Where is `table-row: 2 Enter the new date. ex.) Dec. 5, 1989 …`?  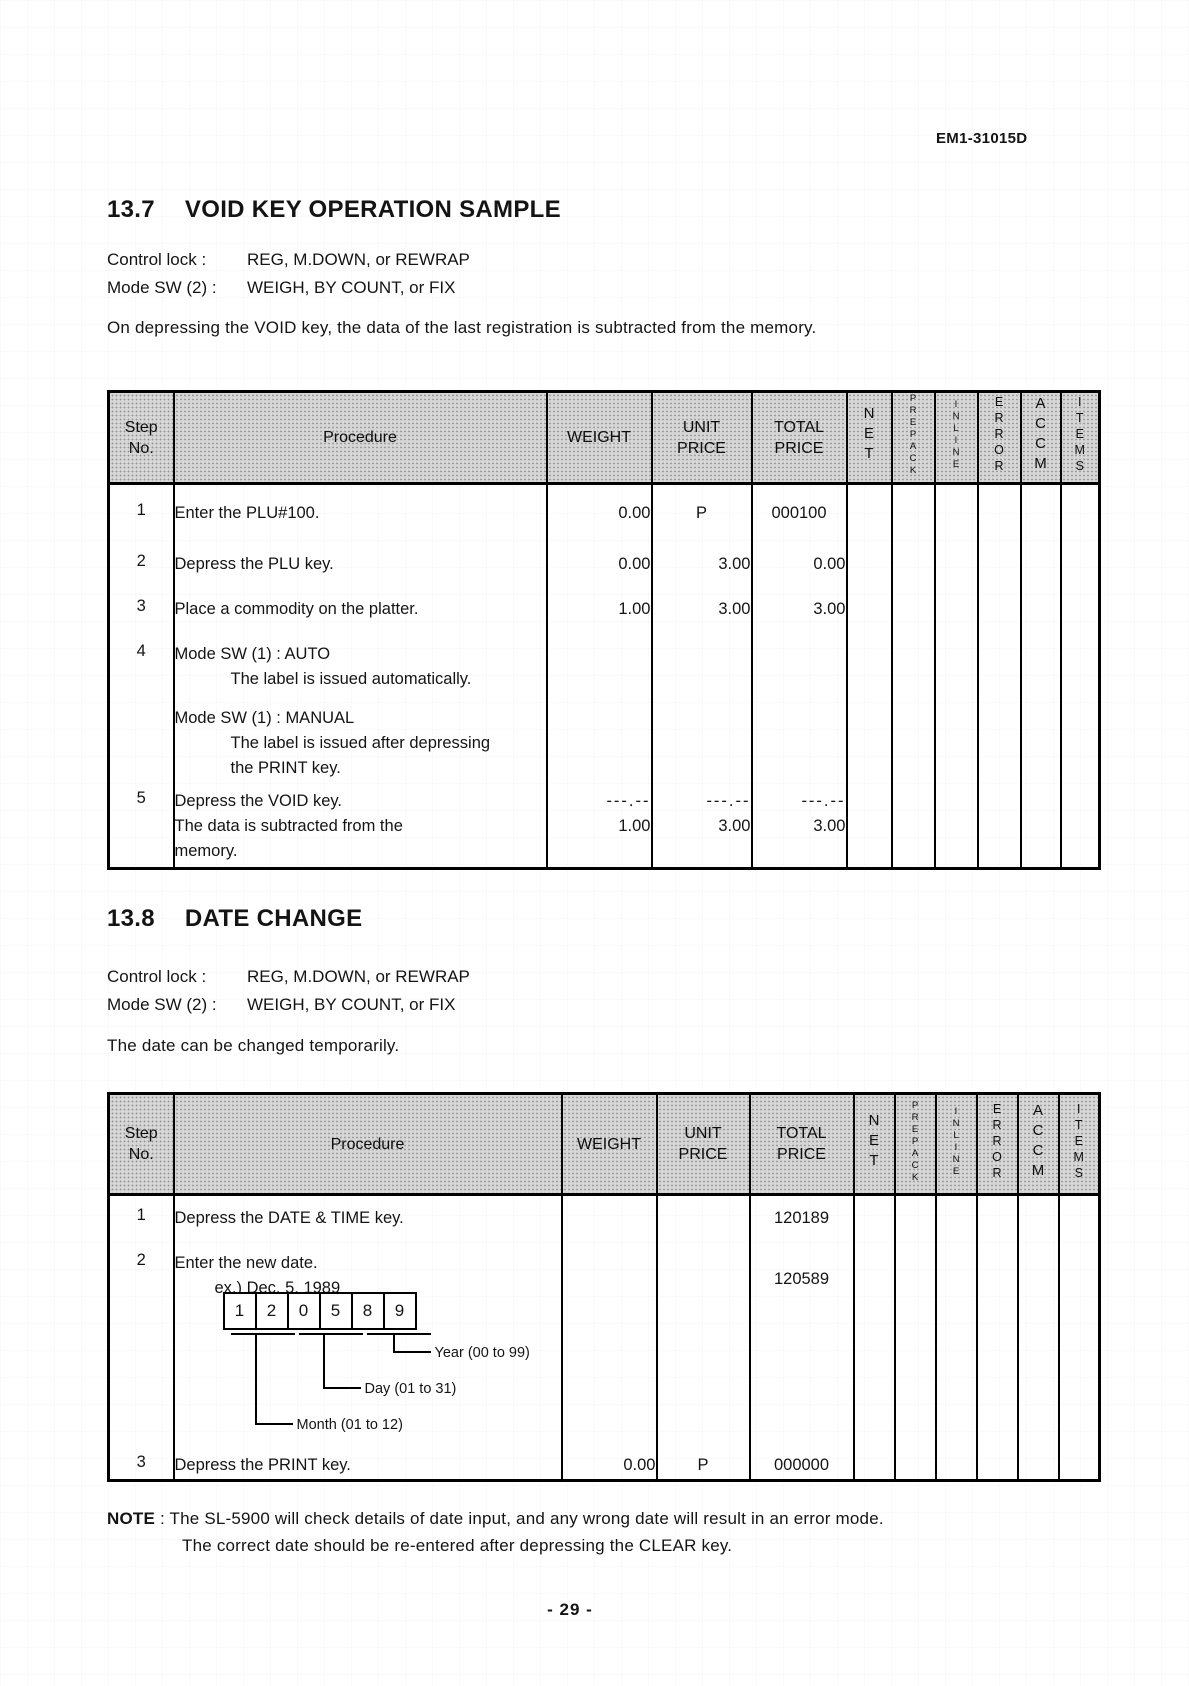
table-row: 2 Enter the new date. ex.) Dec. 5, 1989 … is located at coordinates (604, 1341).